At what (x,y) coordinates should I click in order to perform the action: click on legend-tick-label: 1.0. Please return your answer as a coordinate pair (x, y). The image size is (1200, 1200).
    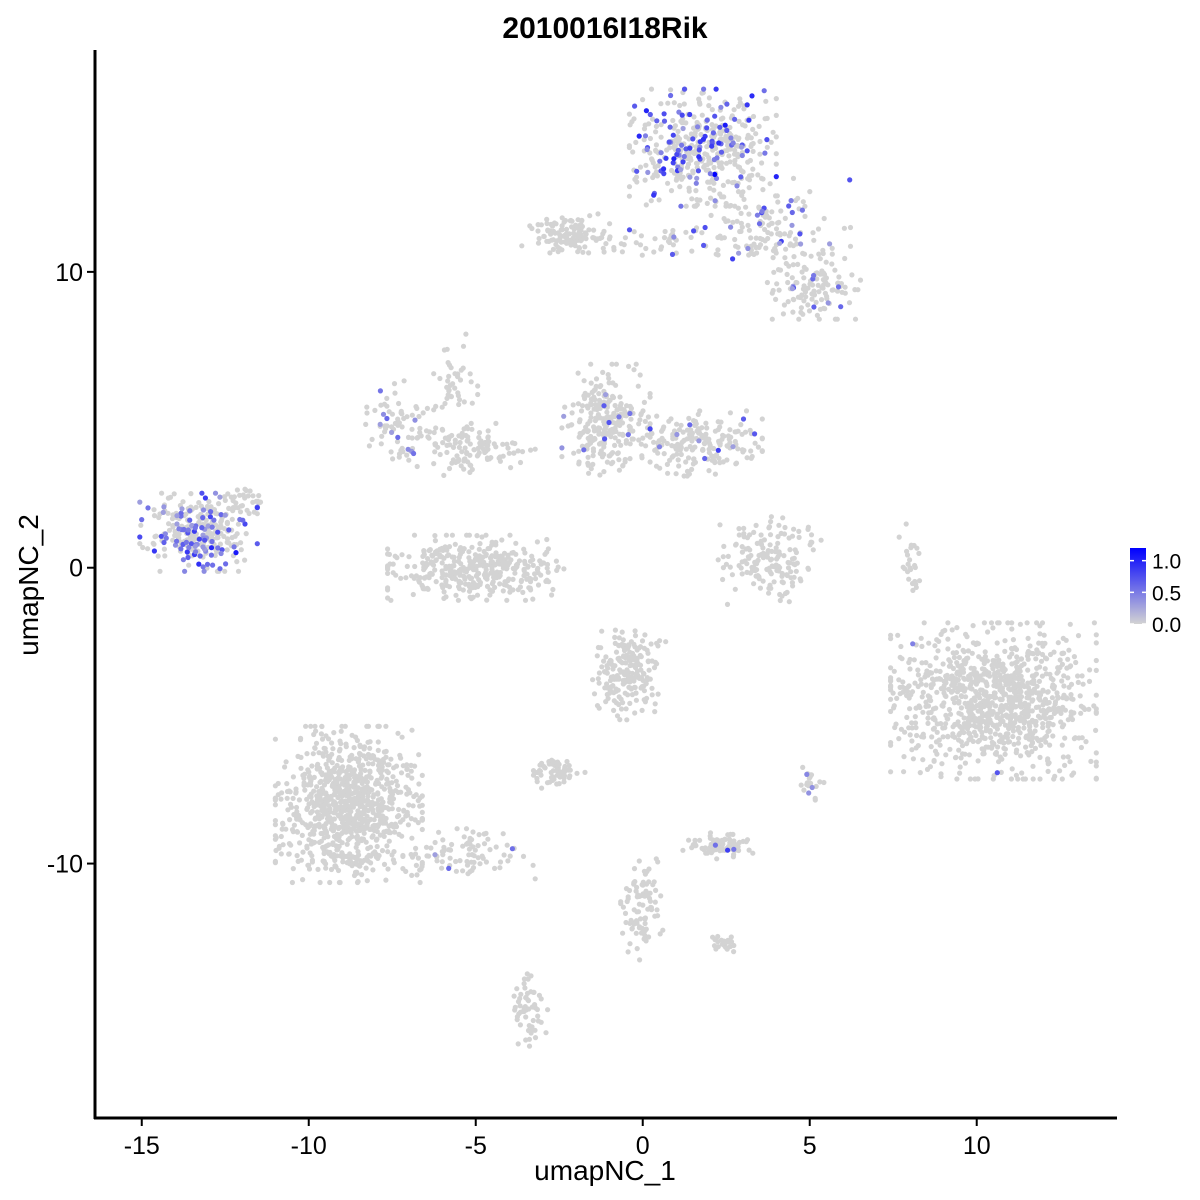
    Looking at the image, I should click on (1166, 562).